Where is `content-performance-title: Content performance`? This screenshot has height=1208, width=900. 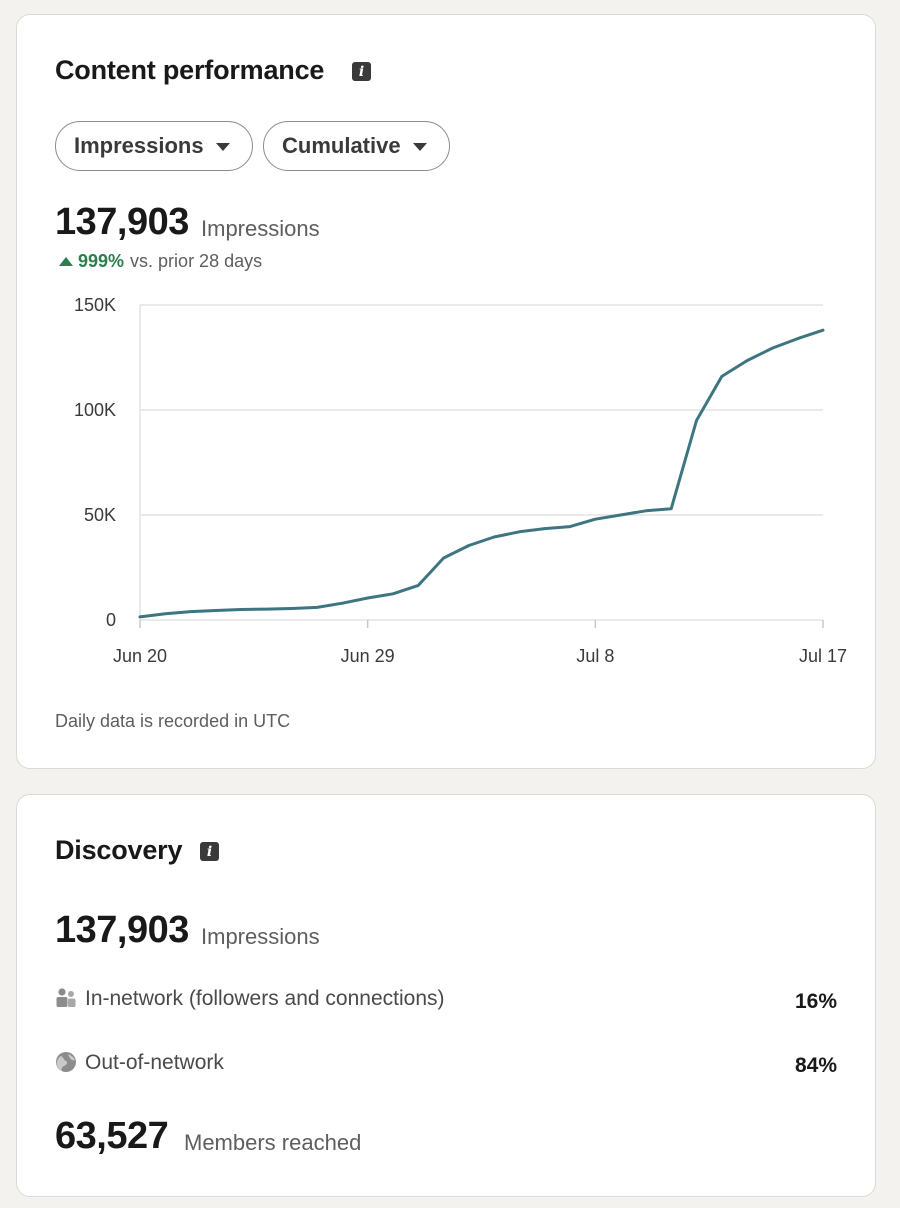
content-performance-title: Content performance is located at coordinates (190, 70).